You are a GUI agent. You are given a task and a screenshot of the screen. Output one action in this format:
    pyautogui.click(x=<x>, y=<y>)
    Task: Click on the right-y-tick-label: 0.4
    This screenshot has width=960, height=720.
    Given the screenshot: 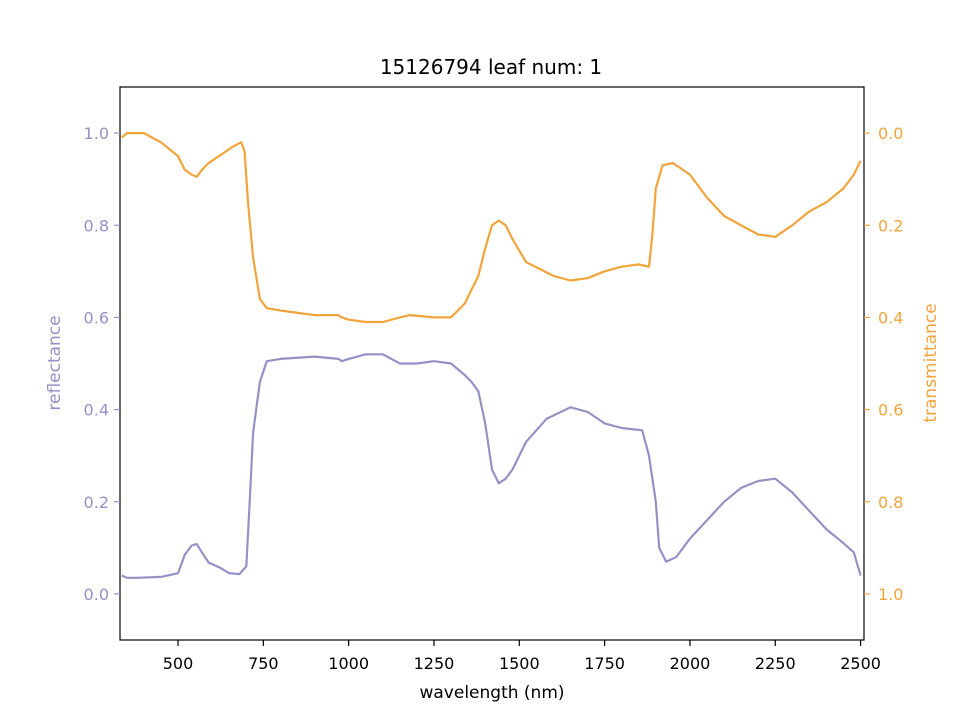 What is the action you would take?
    pyautogui.click(x=890, y=317)
    